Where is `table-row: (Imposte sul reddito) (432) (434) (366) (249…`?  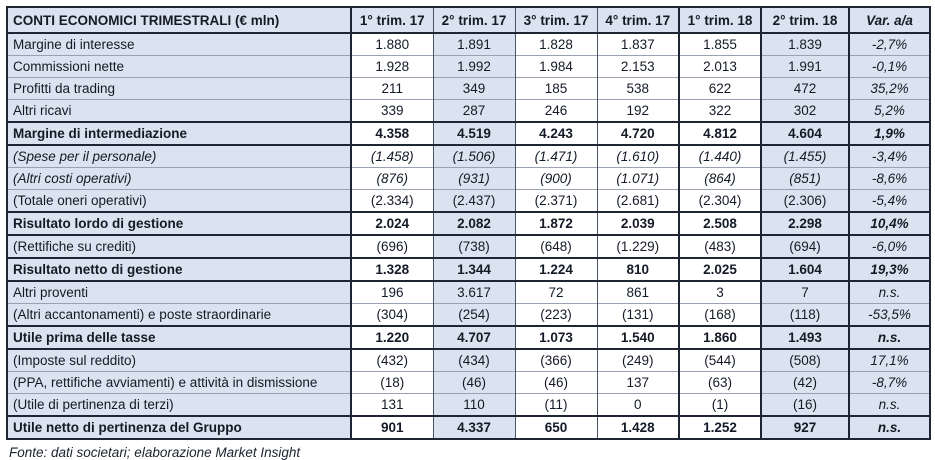
table-row: (Imposte sul reddito) (432) (434) (366) (249… is located at coordinates (468, 360).